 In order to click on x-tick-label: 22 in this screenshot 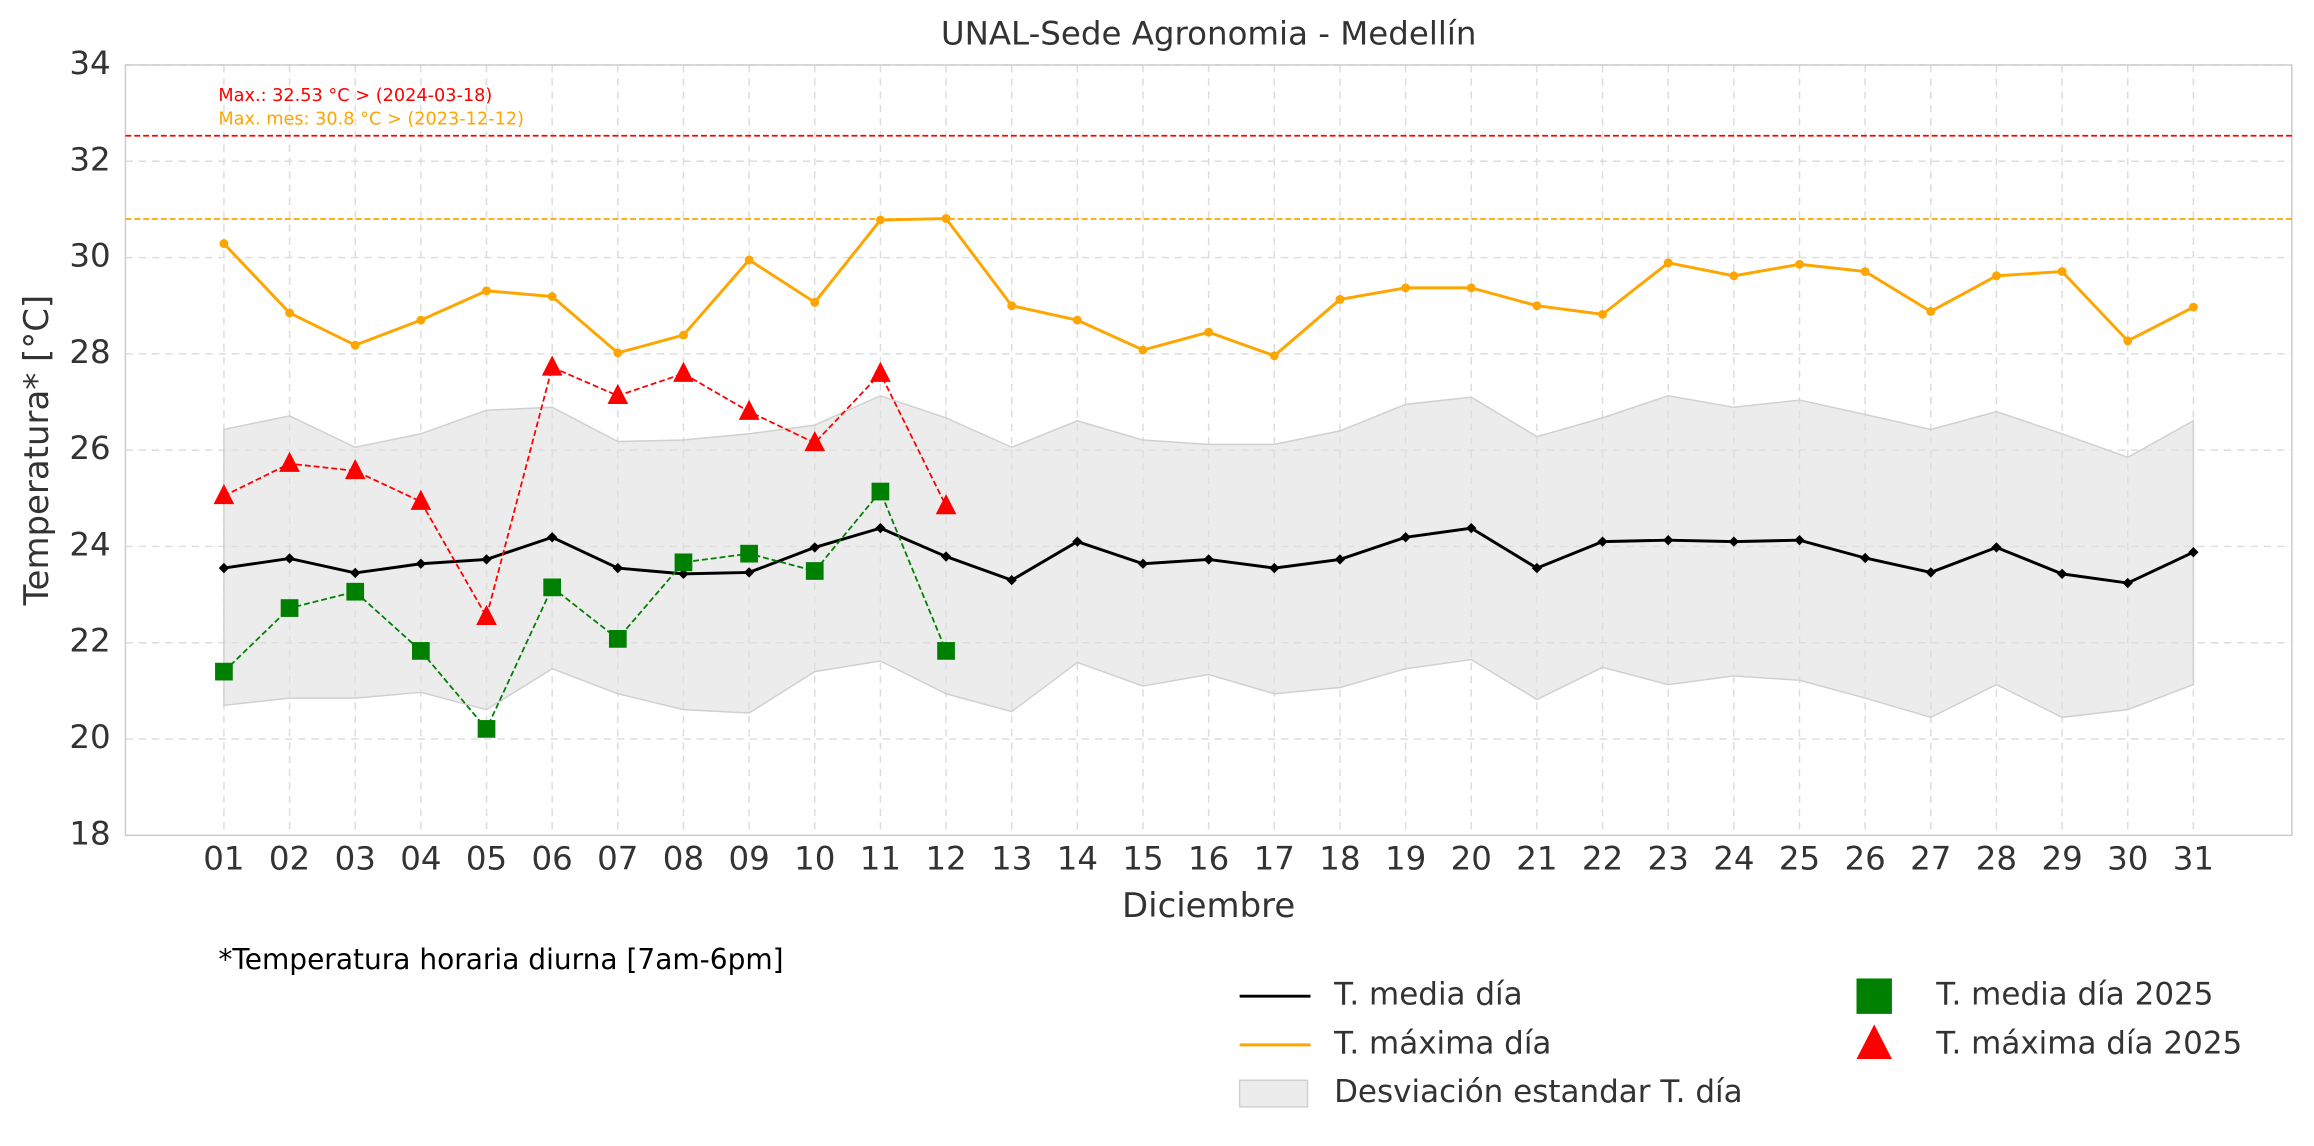, I will do `click(1602, 858)`.